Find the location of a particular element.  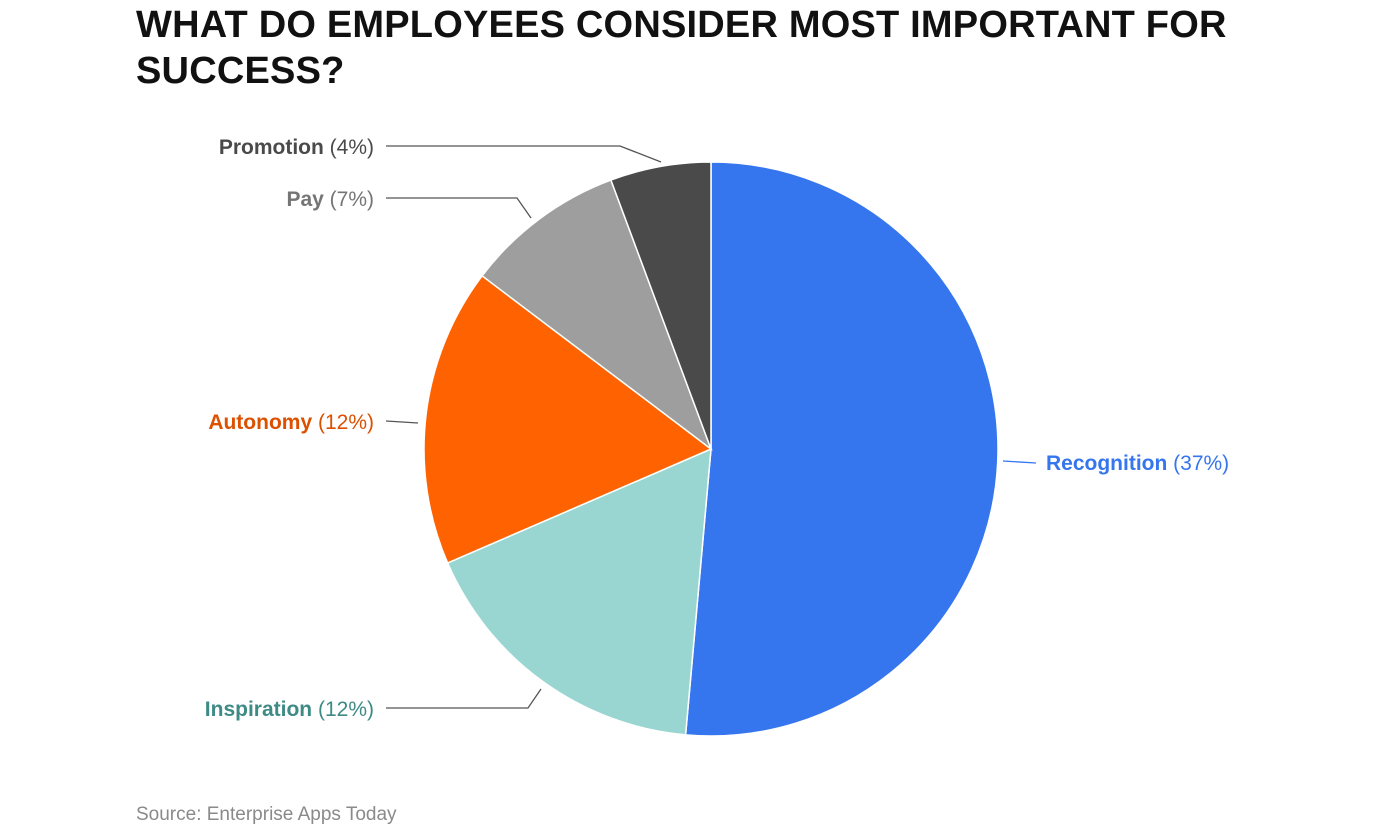

leader-line-autonomy is located at coordinates (402, 422).